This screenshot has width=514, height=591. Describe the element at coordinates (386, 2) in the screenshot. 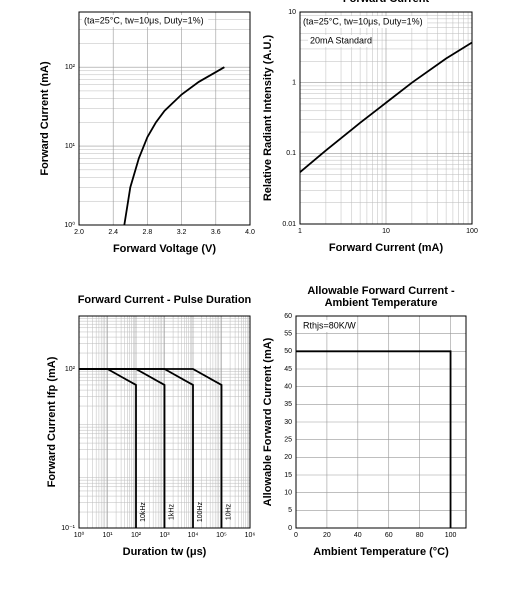

I see `chart-title: Forward Current` at that location.